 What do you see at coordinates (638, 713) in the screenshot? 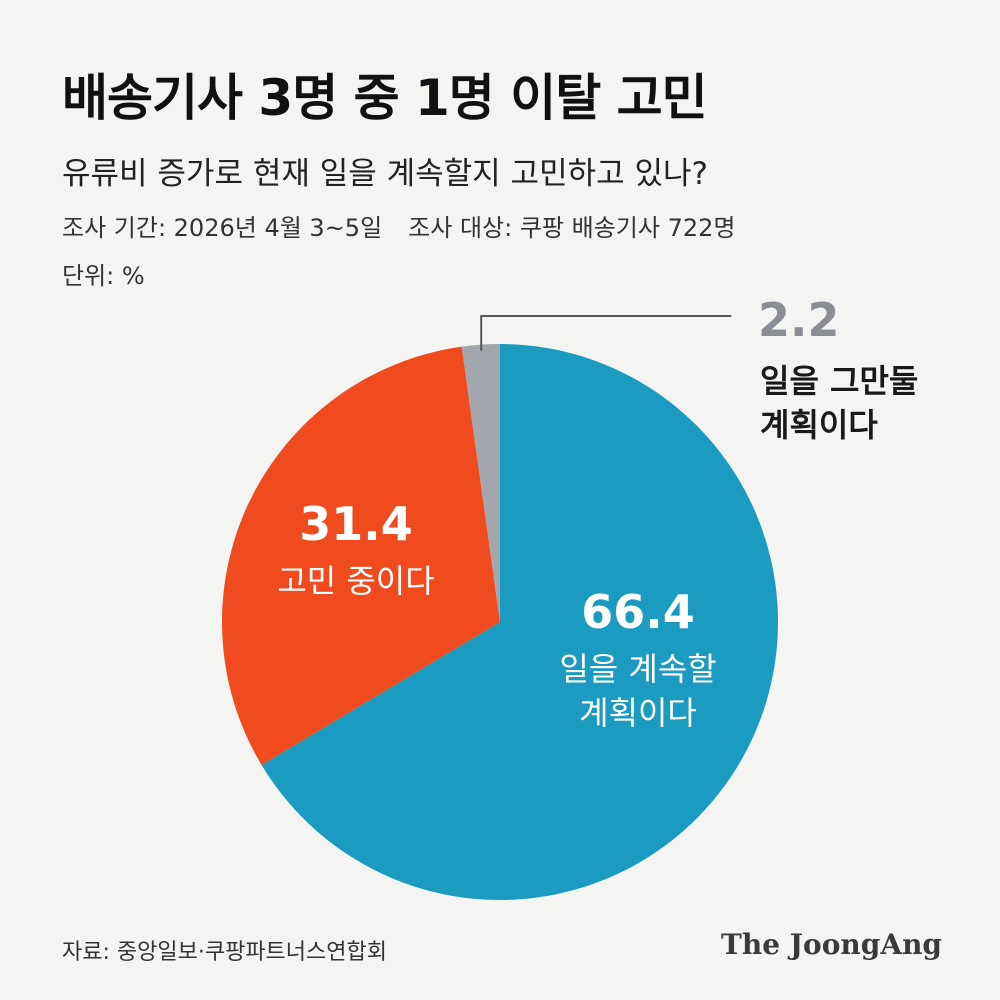
I see `category-label-continue: 계획이다` at bounding box center [638, 713].